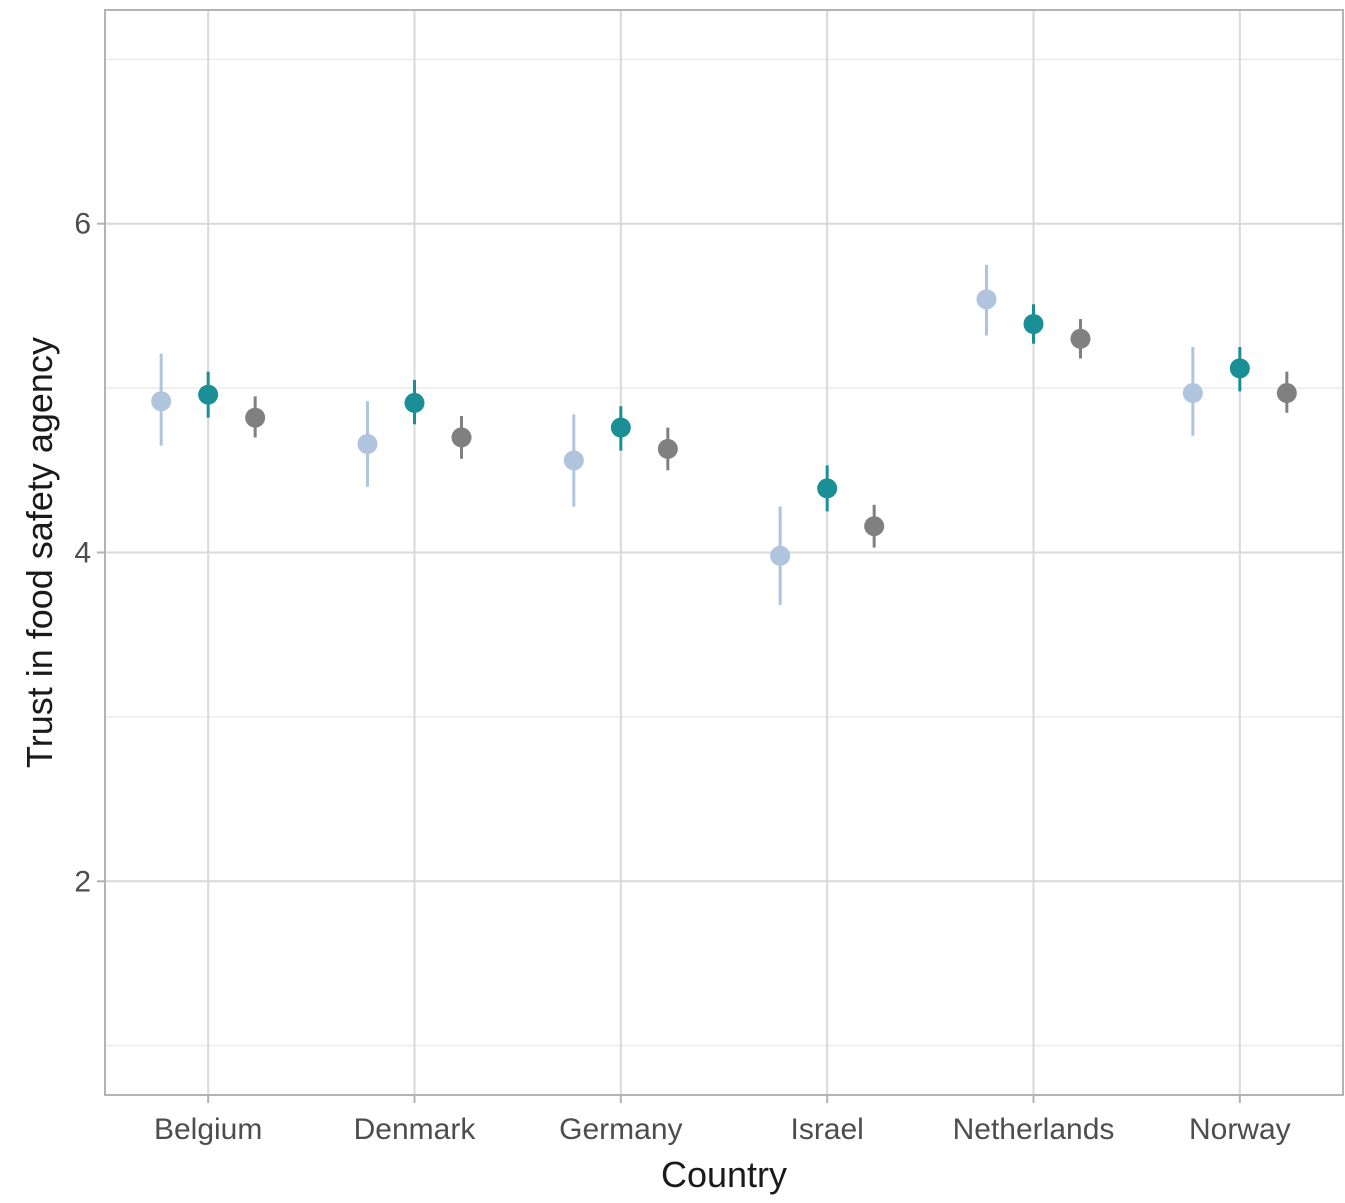 The image size is (1345, 1203). What do you see at coordinates (82, 881) in the screenshot?
I see `y-tick-label: 2` at bounding box center [82, 881].